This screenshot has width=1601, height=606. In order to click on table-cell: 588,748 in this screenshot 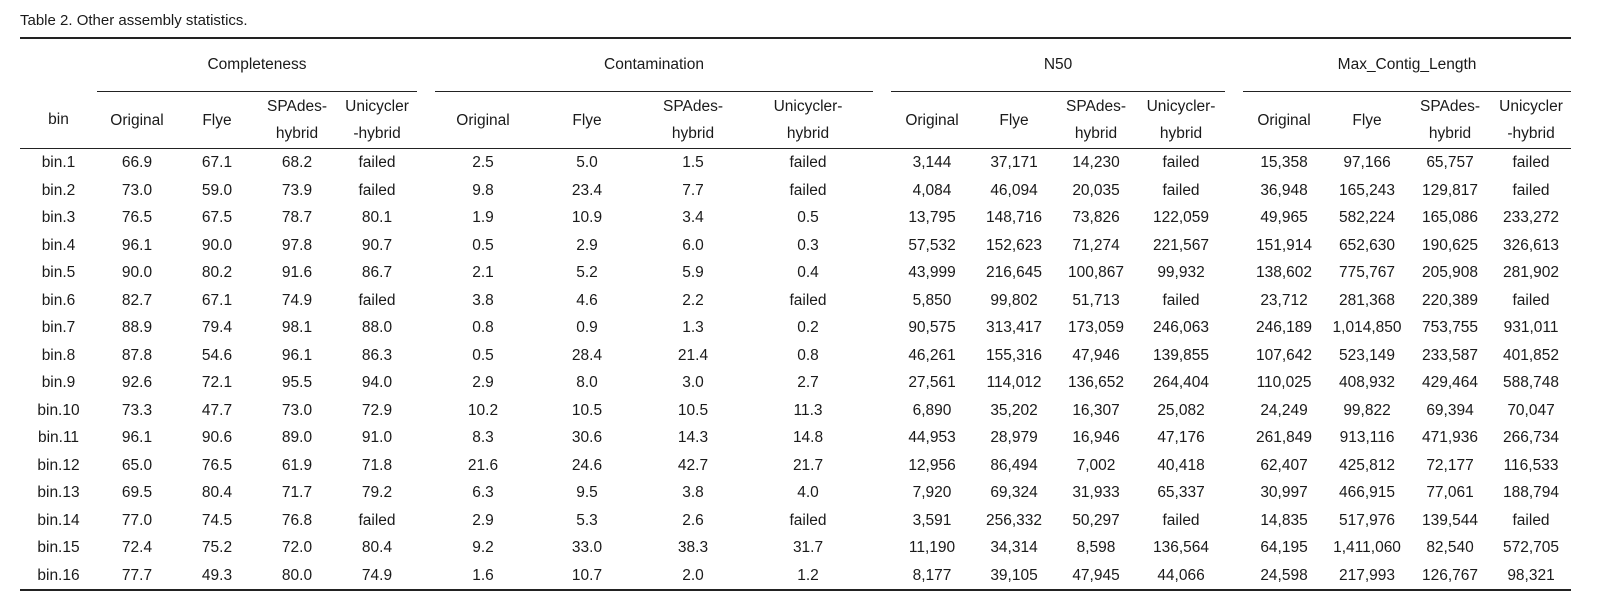, I will do `click(1531, 383)`.